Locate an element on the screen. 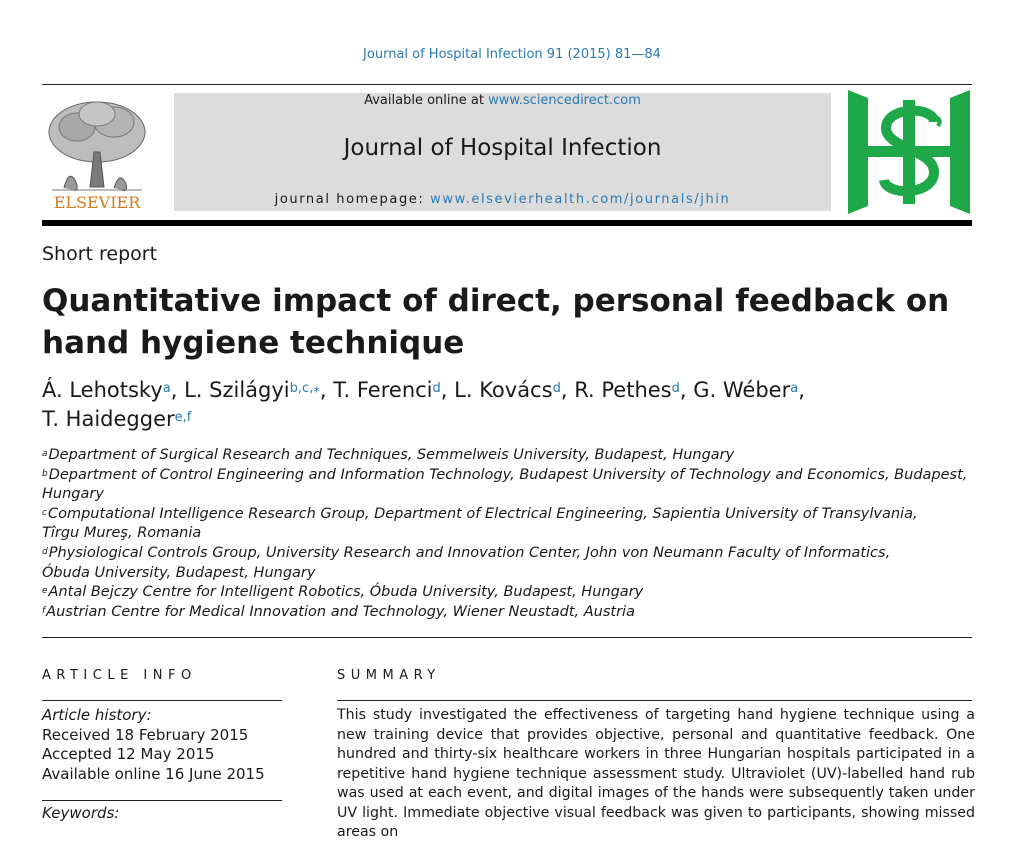 This screenshot has height=843, width=1024. online-date: Available online 16 June 2015 is located at coordinates (153, 773).